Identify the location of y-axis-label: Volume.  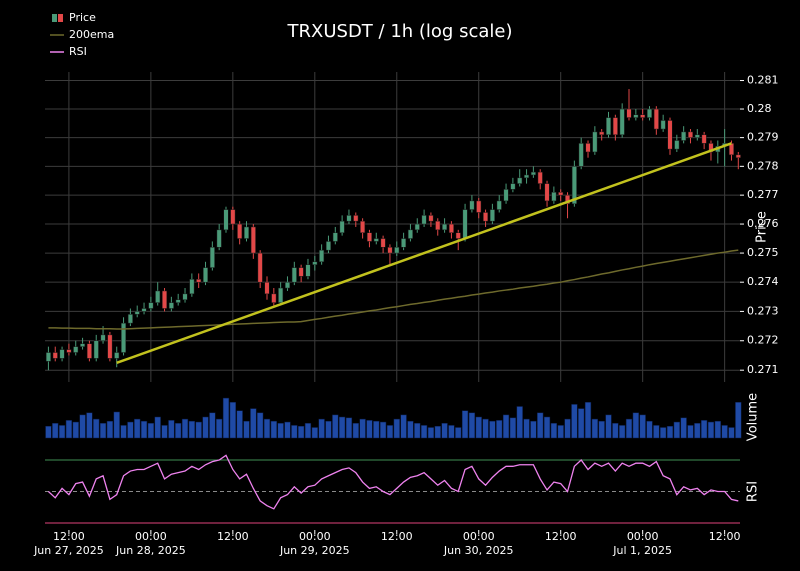
(753, 417).